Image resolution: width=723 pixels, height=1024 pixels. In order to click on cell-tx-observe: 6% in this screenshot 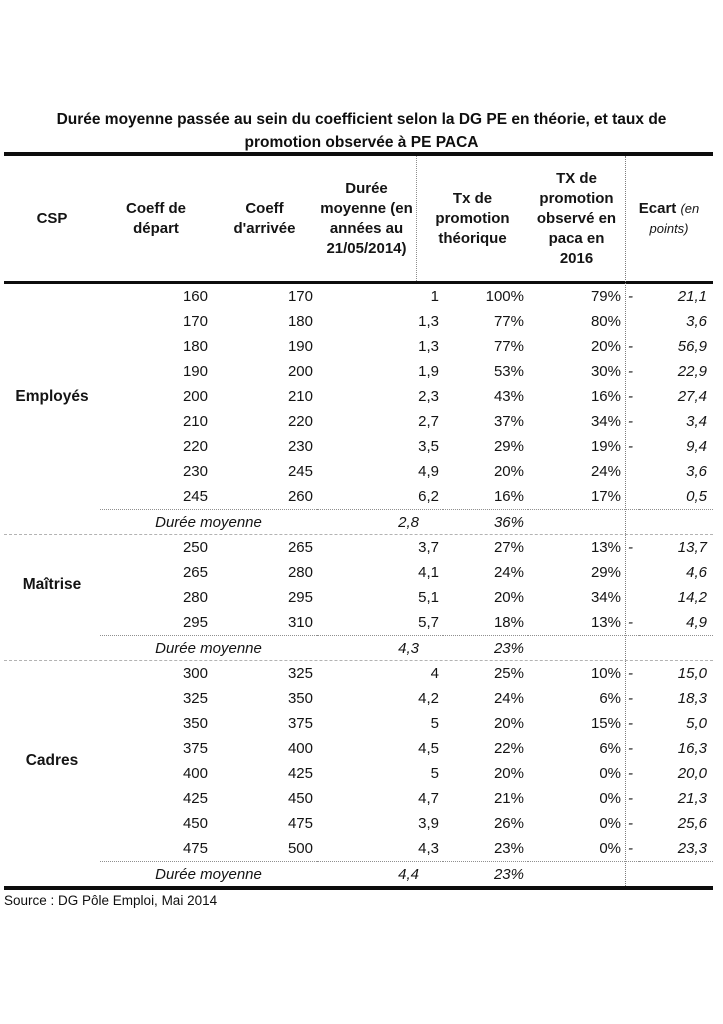, I will do `click(610, 748)`.